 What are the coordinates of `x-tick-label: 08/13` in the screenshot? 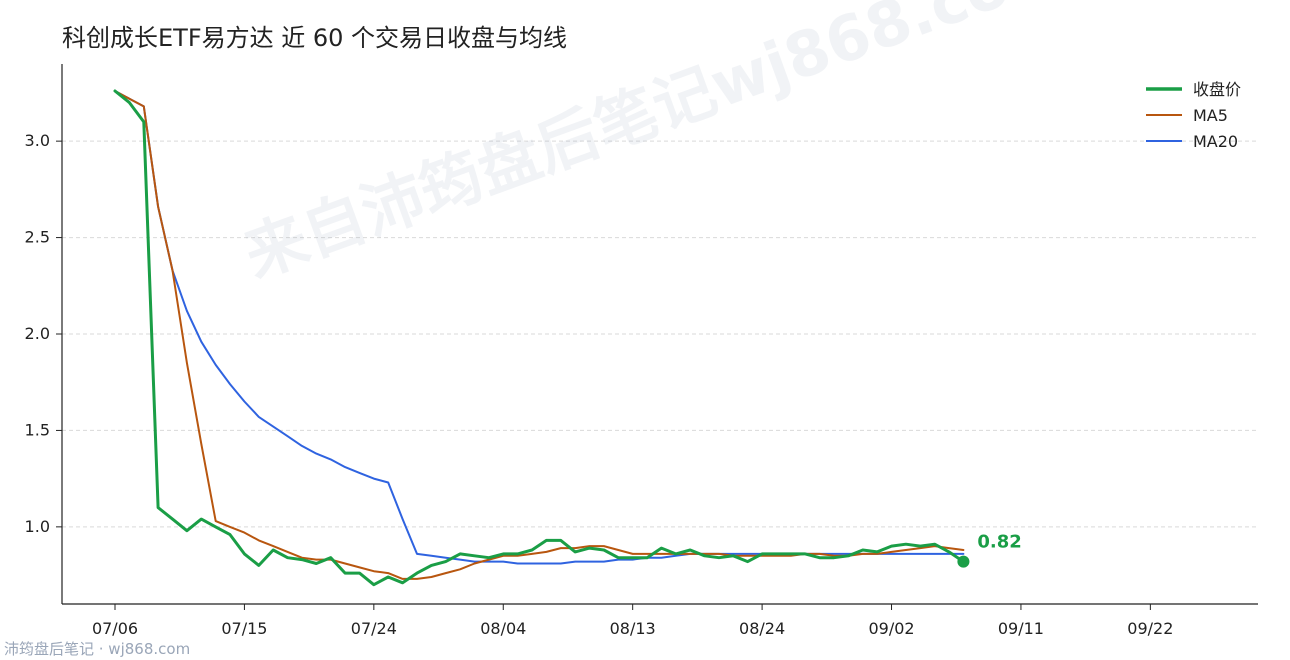 It's located at (633, 628).